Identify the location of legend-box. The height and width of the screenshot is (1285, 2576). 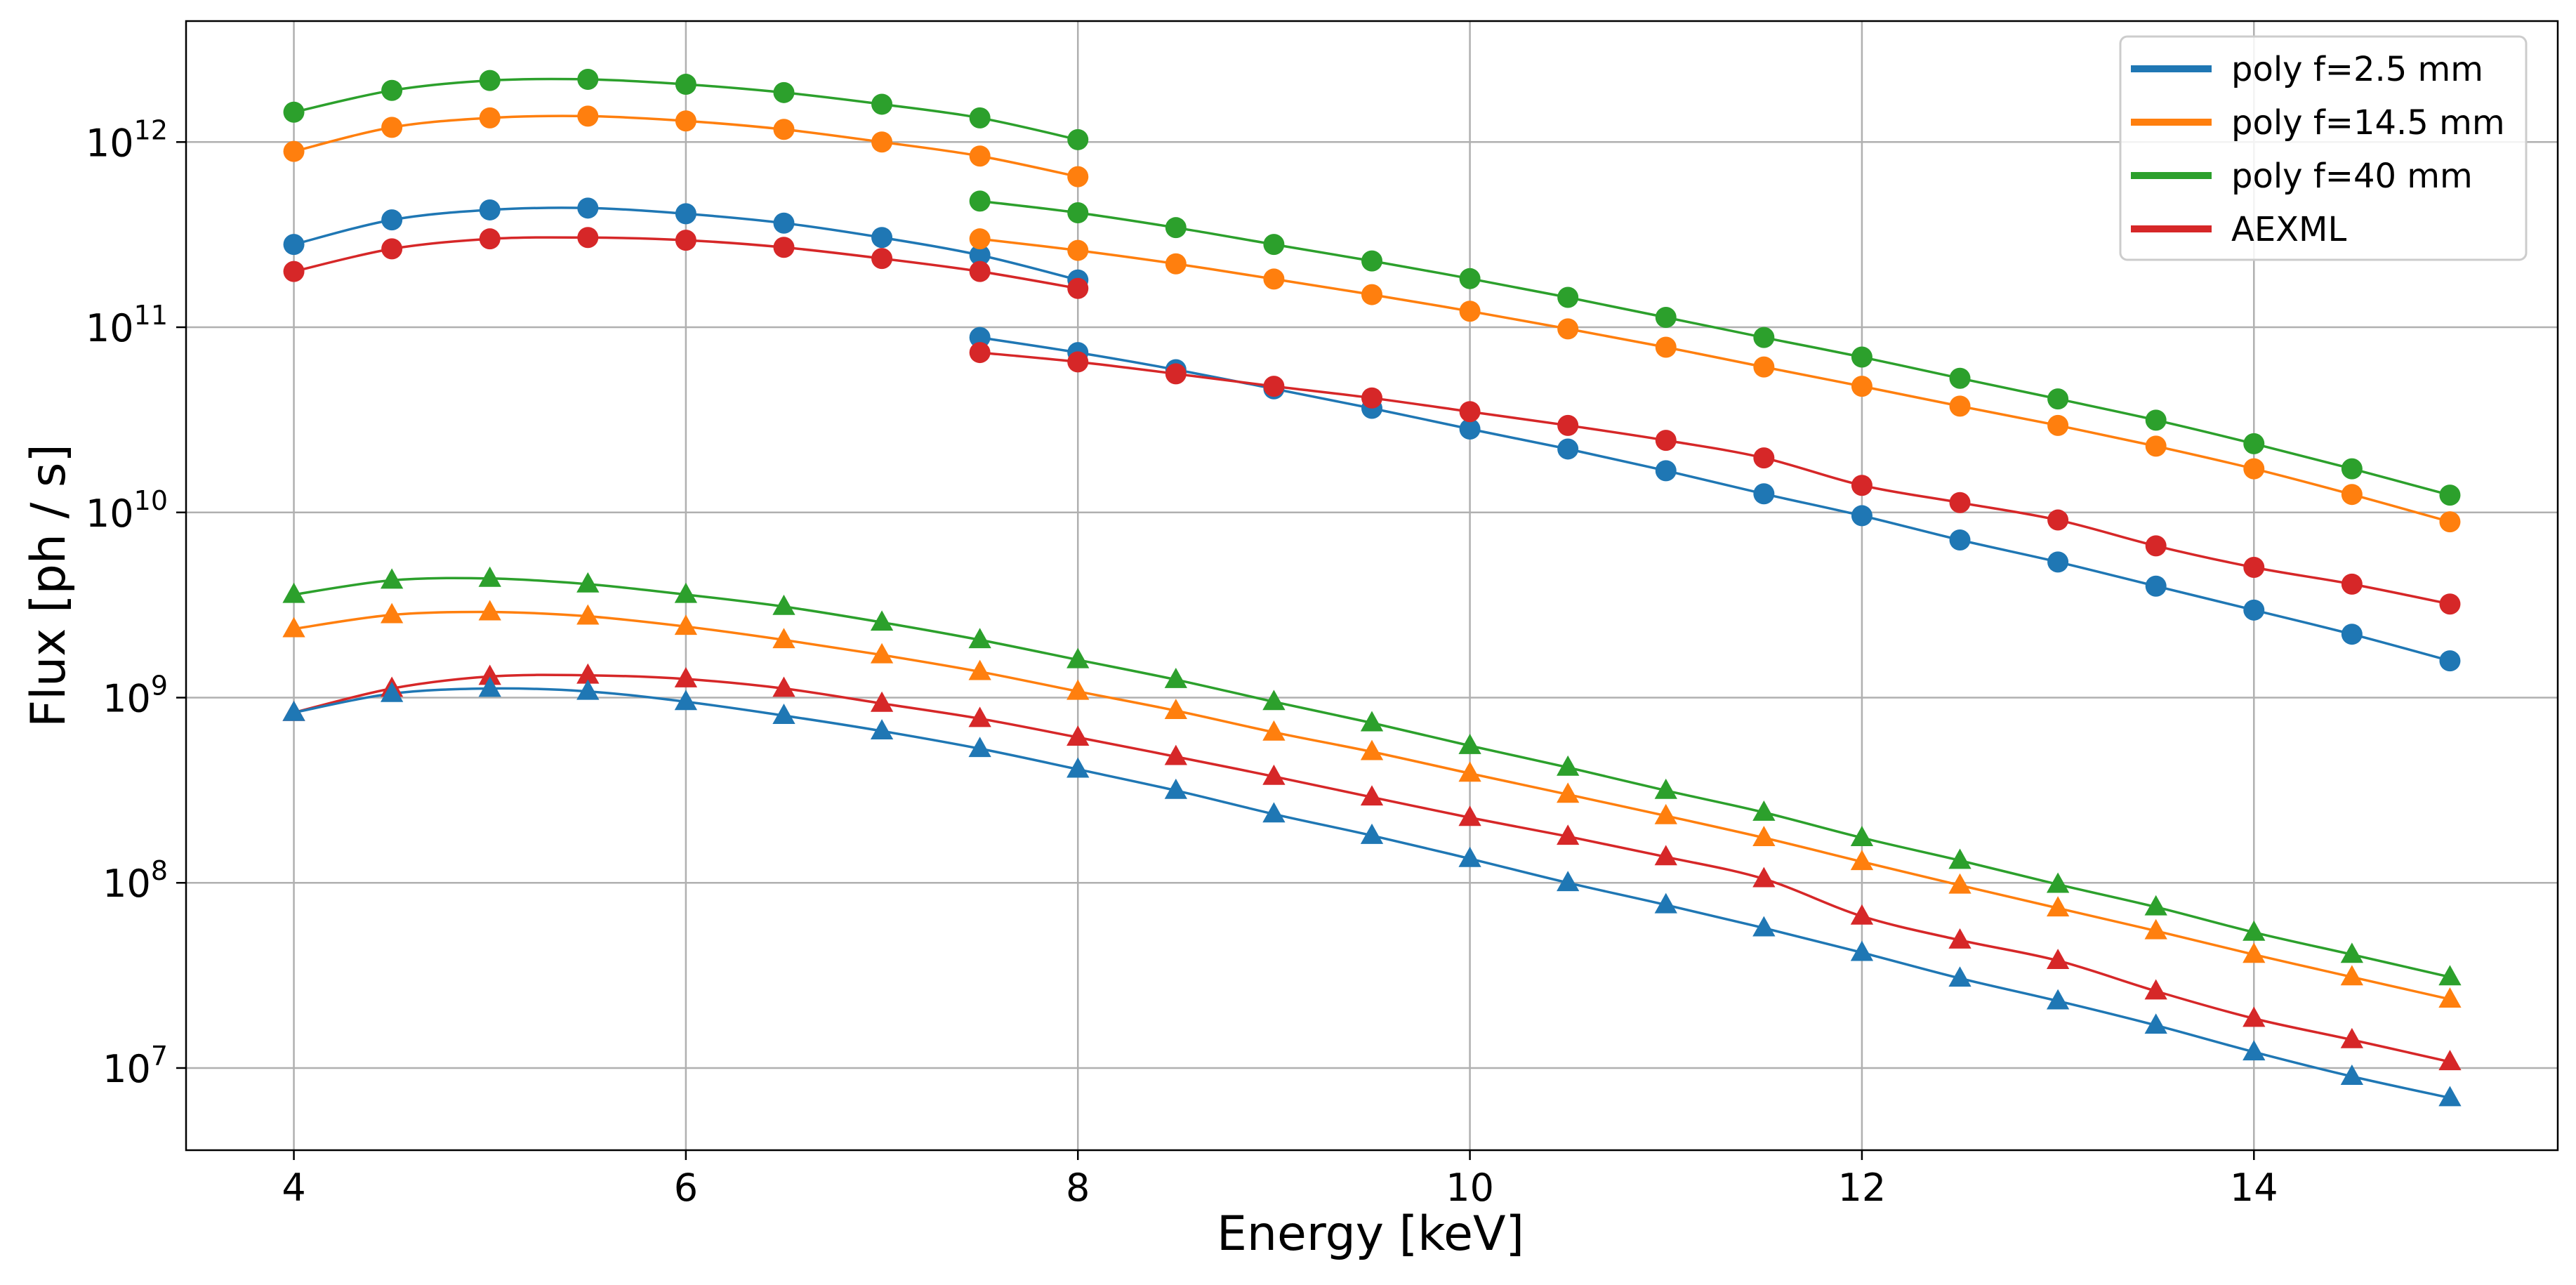
(2323, 148).